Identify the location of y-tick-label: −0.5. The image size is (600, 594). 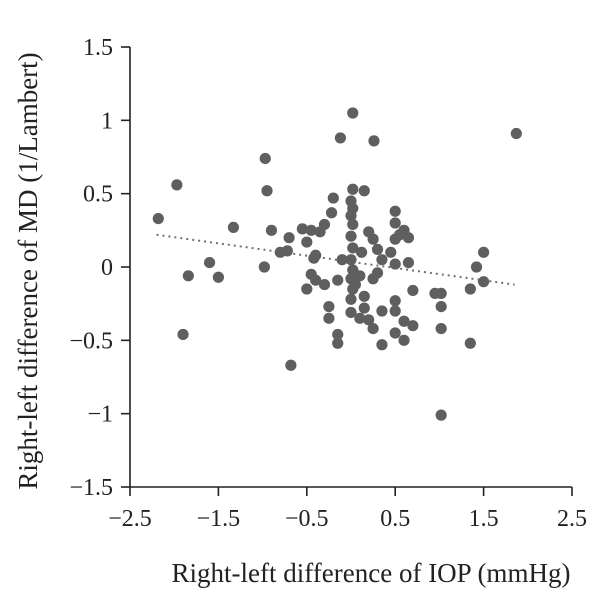
(91, 341).